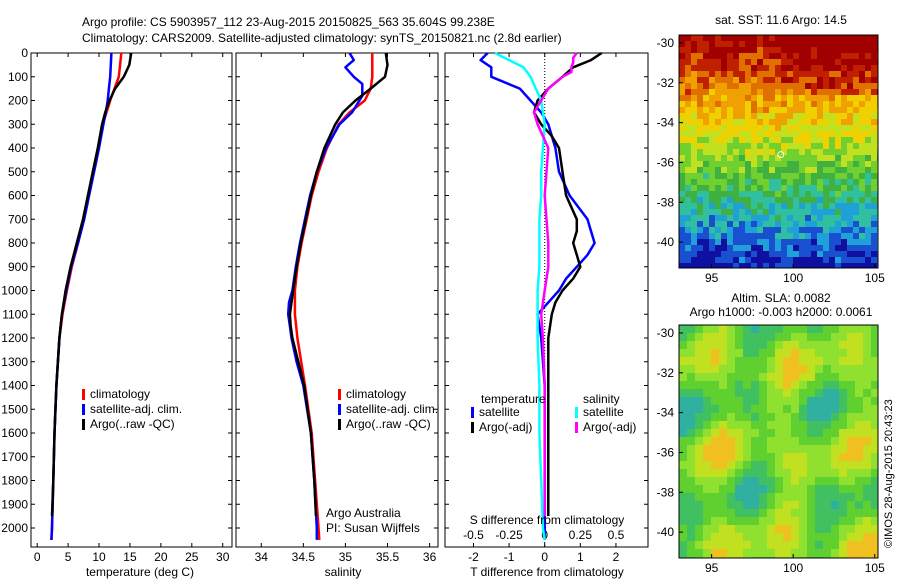 Image resolution: width=900 pixels, height=580 pixels. I want to click on x-tick-label: 25, so click(192, 557).